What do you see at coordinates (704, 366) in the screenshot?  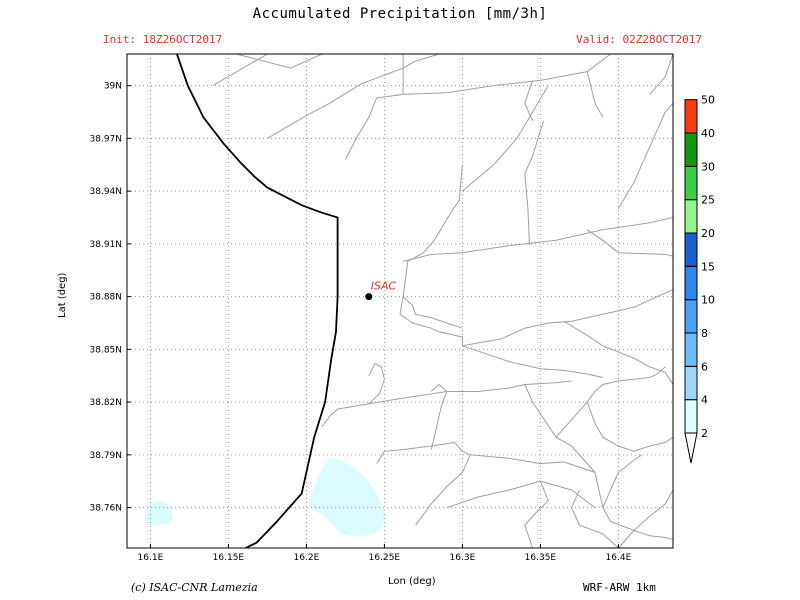 I see `colorbar-label-2: 6` at bounding box center [704, 366].